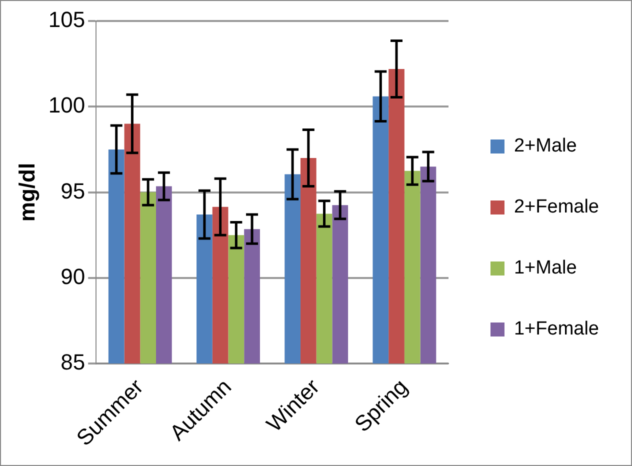  Describe the element at coordinates (67, 105) in the screenshot. I see `y-tick-label: 100` at that location.